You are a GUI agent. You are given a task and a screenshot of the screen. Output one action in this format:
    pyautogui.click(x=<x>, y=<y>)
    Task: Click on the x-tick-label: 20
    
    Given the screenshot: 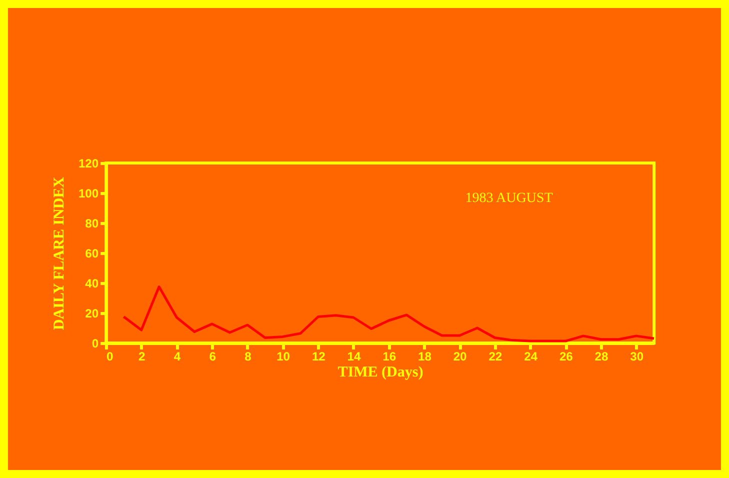 What is the action you would take?
    pyautogui.click(x=460, y=357)
    